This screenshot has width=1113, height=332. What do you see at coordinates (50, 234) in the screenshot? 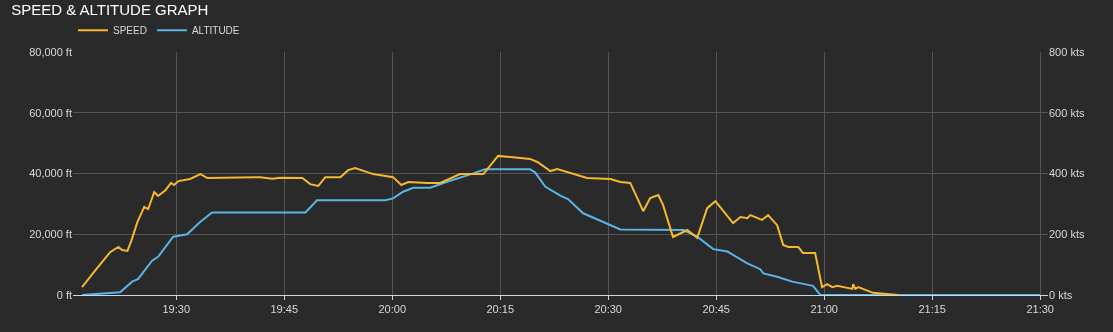
I see `y-tick-label: 20,000 ft` at bounding box center [50, 234].